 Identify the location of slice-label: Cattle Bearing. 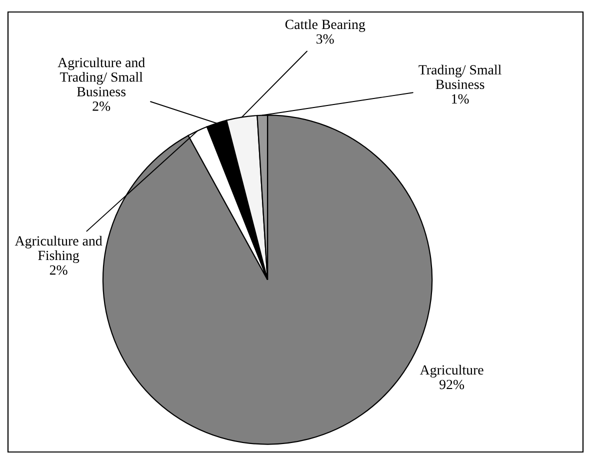
(325, 25).